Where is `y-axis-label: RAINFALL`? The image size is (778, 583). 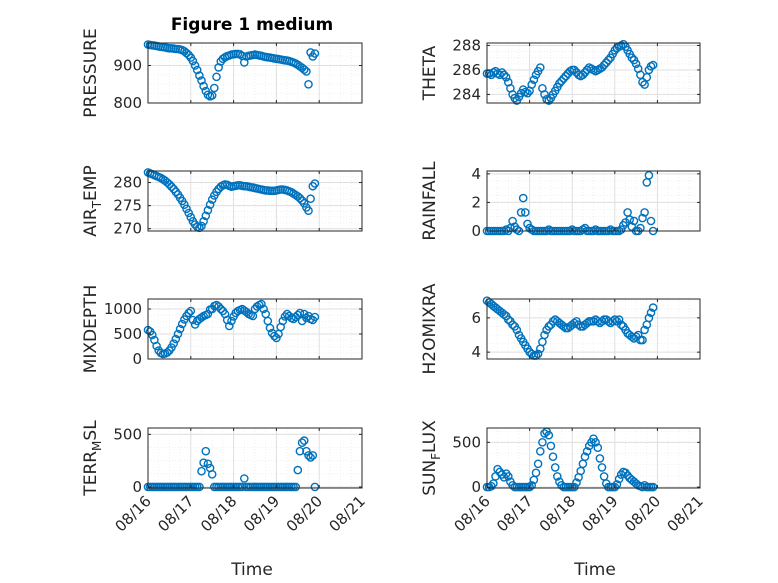
y-axis-label: RAINFALL is located at coordinates (430, 201).